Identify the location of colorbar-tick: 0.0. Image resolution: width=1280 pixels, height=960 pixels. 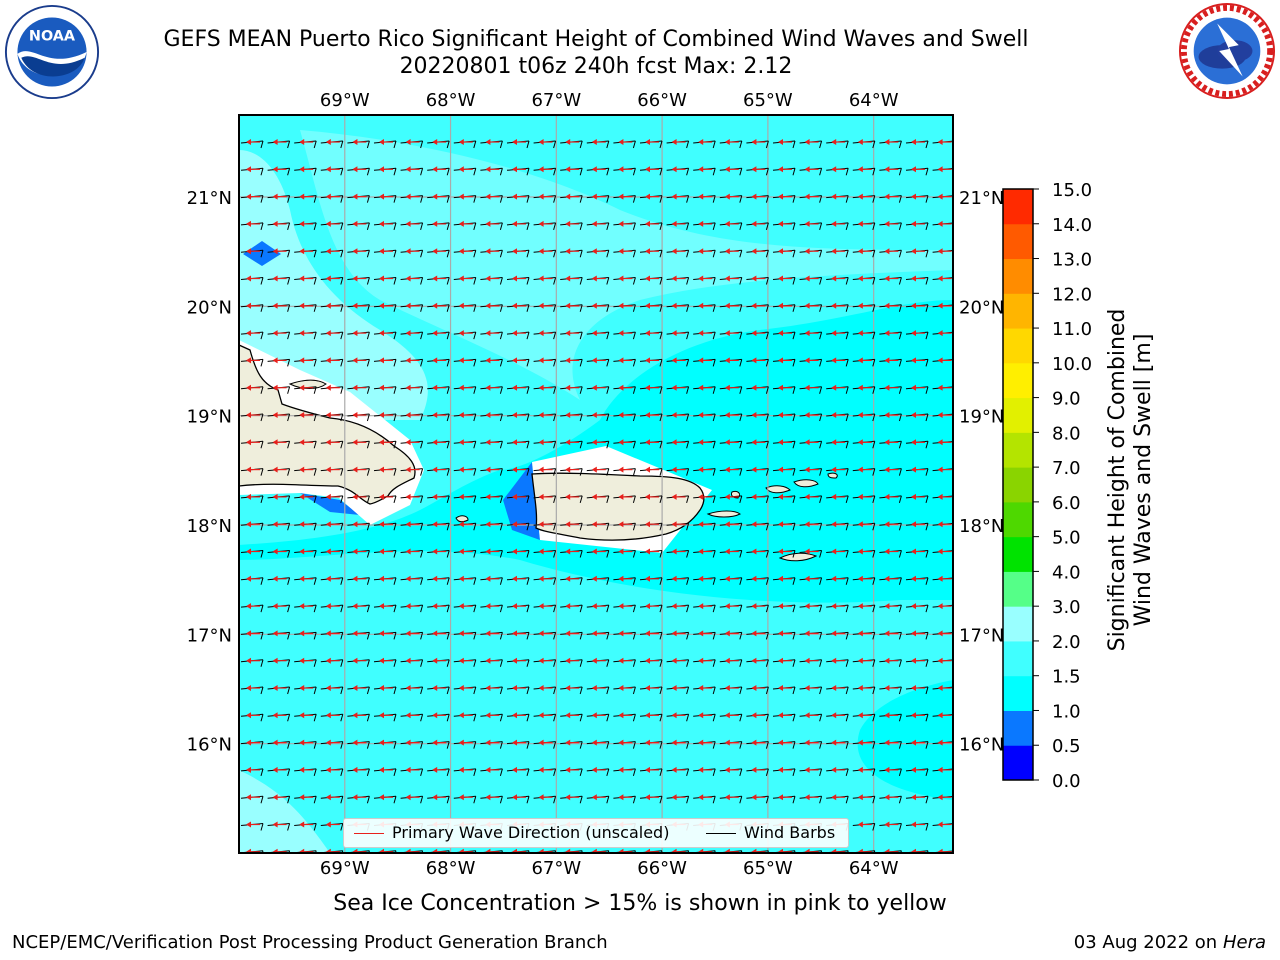
(1066, 781).